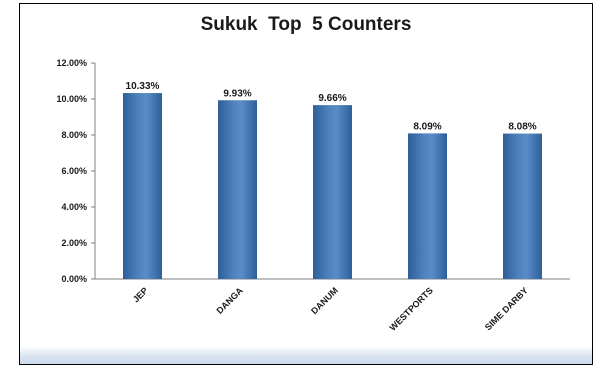 The width and height of the screenshot is (601, 368). I want to click on y-tick-label: 10.00%, so click(71, 99).